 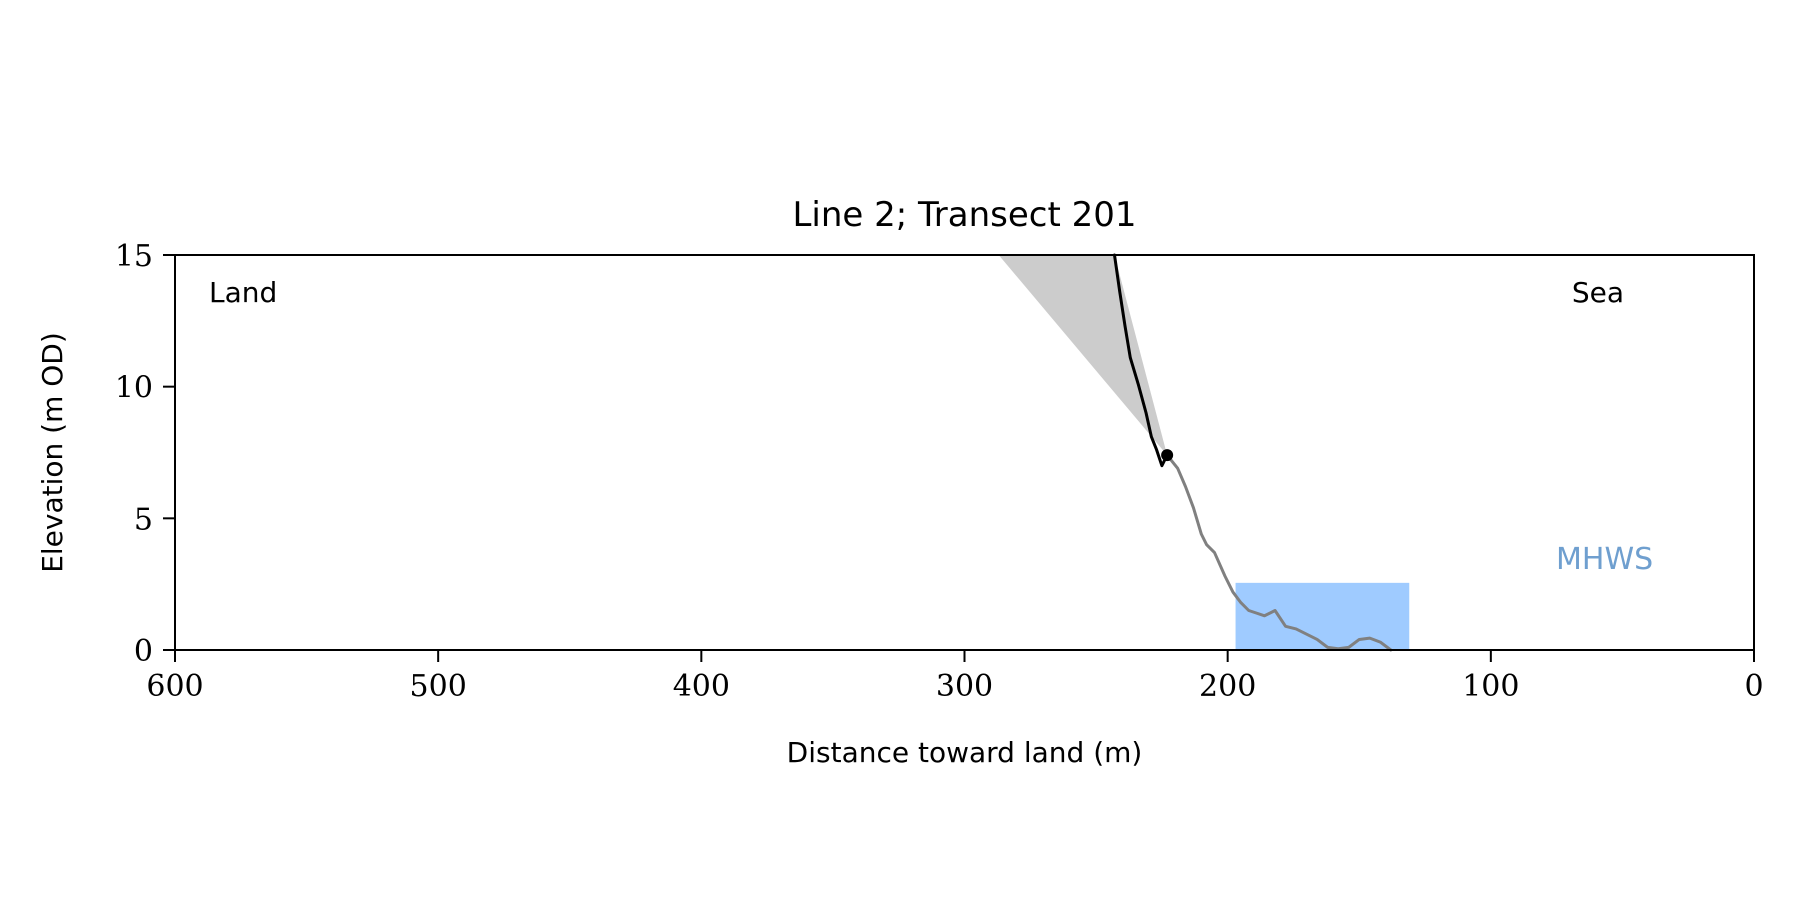 I want to click on x-tick-label-6: 0, so click(x=1753, y=686).